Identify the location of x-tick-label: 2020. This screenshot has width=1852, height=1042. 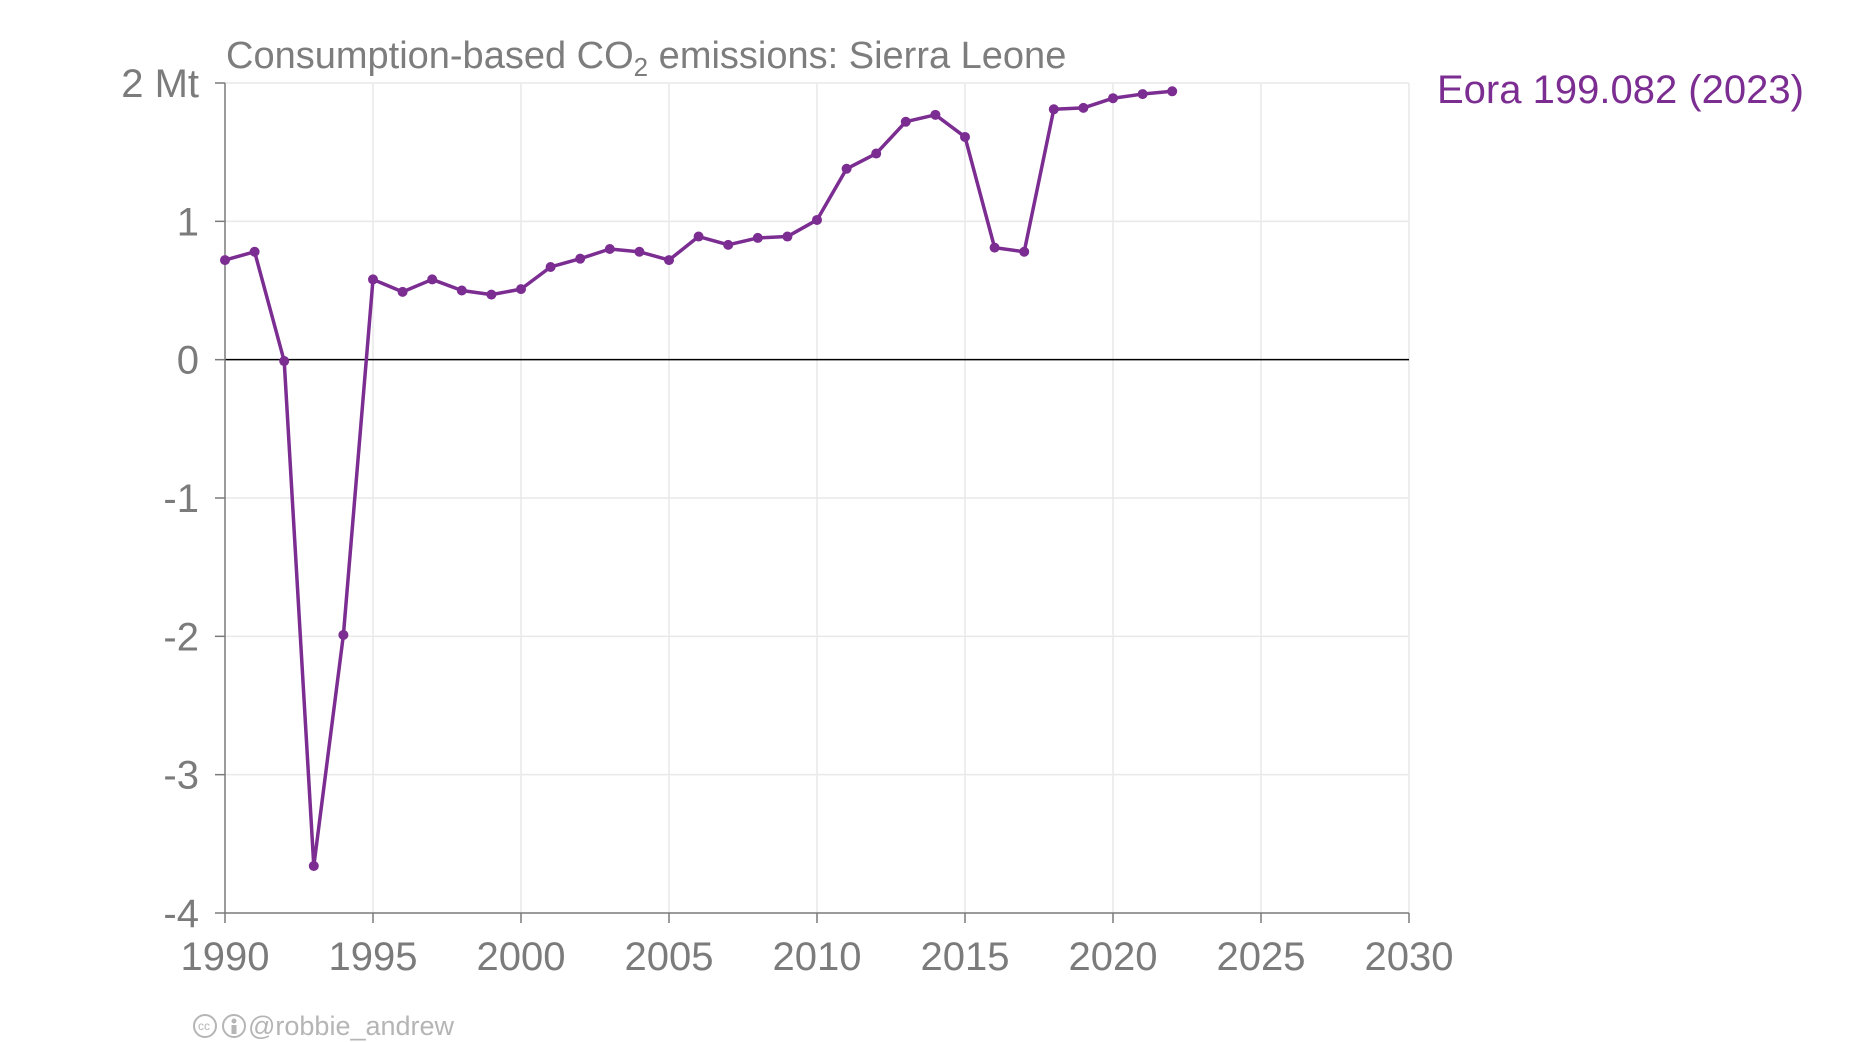
(1113, 957).